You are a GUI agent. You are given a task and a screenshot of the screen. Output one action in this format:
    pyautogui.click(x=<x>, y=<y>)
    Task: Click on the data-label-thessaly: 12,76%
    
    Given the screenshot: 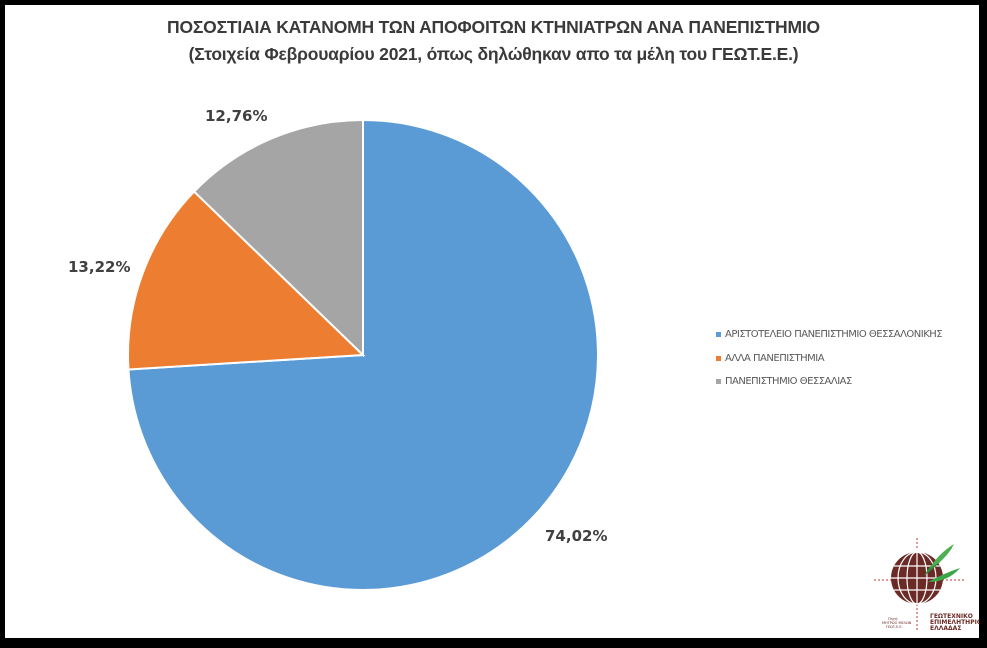 What is the action you would take?
    pyautogui.click(x=236, y=116)
    